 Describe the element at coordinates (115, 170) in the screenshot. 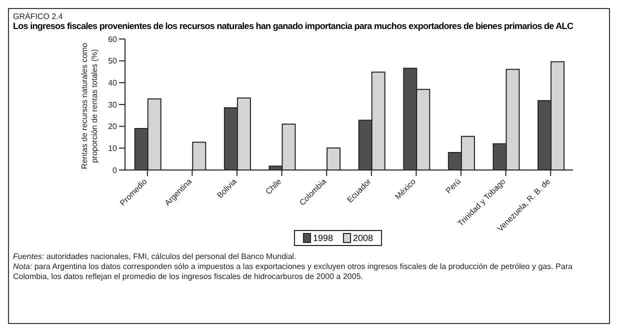

I see `y-tick-label: 0` at that location.